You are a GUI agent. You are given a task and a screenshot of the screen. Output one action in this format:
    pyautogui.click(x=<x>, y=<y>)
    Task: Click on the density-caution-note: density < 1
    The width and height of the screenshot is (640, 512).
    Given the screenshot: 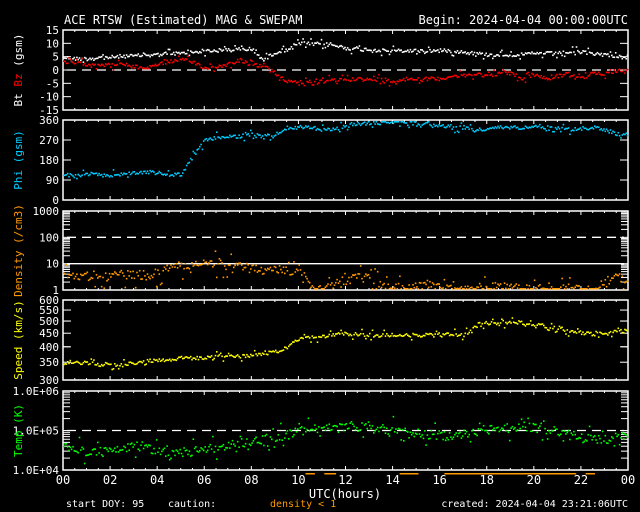 What is the action you would take?
    pyautogui.click(x=303, y=504)
    